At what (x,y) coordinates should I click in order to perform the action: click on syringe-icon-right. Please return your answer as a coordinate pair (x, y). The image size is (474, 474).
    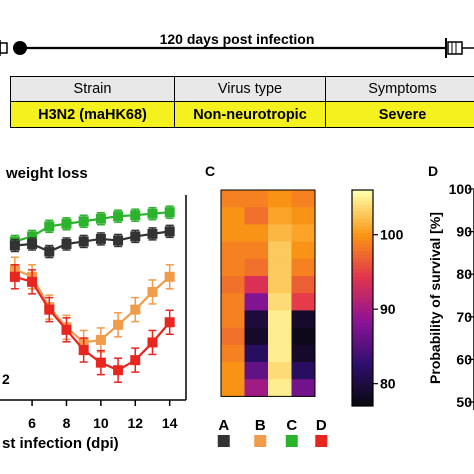
    Looking at the image, I should click on (459, 48).